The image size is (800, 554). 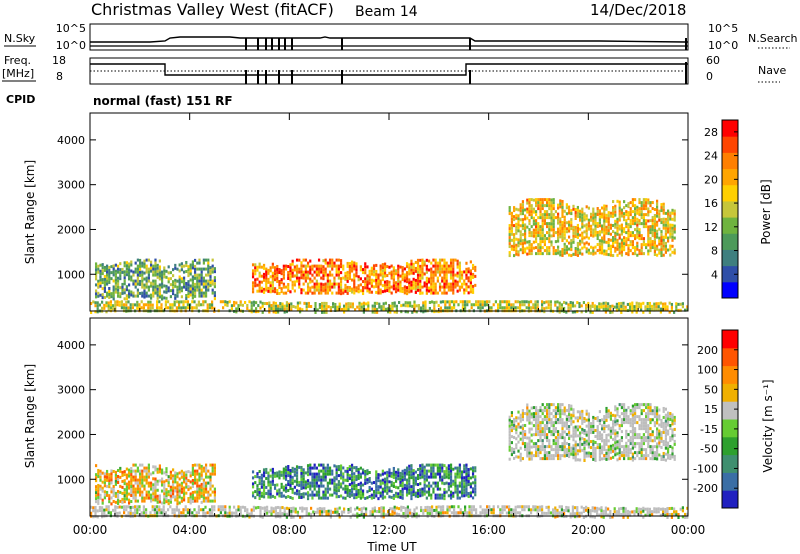 I want to click on nsky-label: N.Sky, so click(x=20, y=38).